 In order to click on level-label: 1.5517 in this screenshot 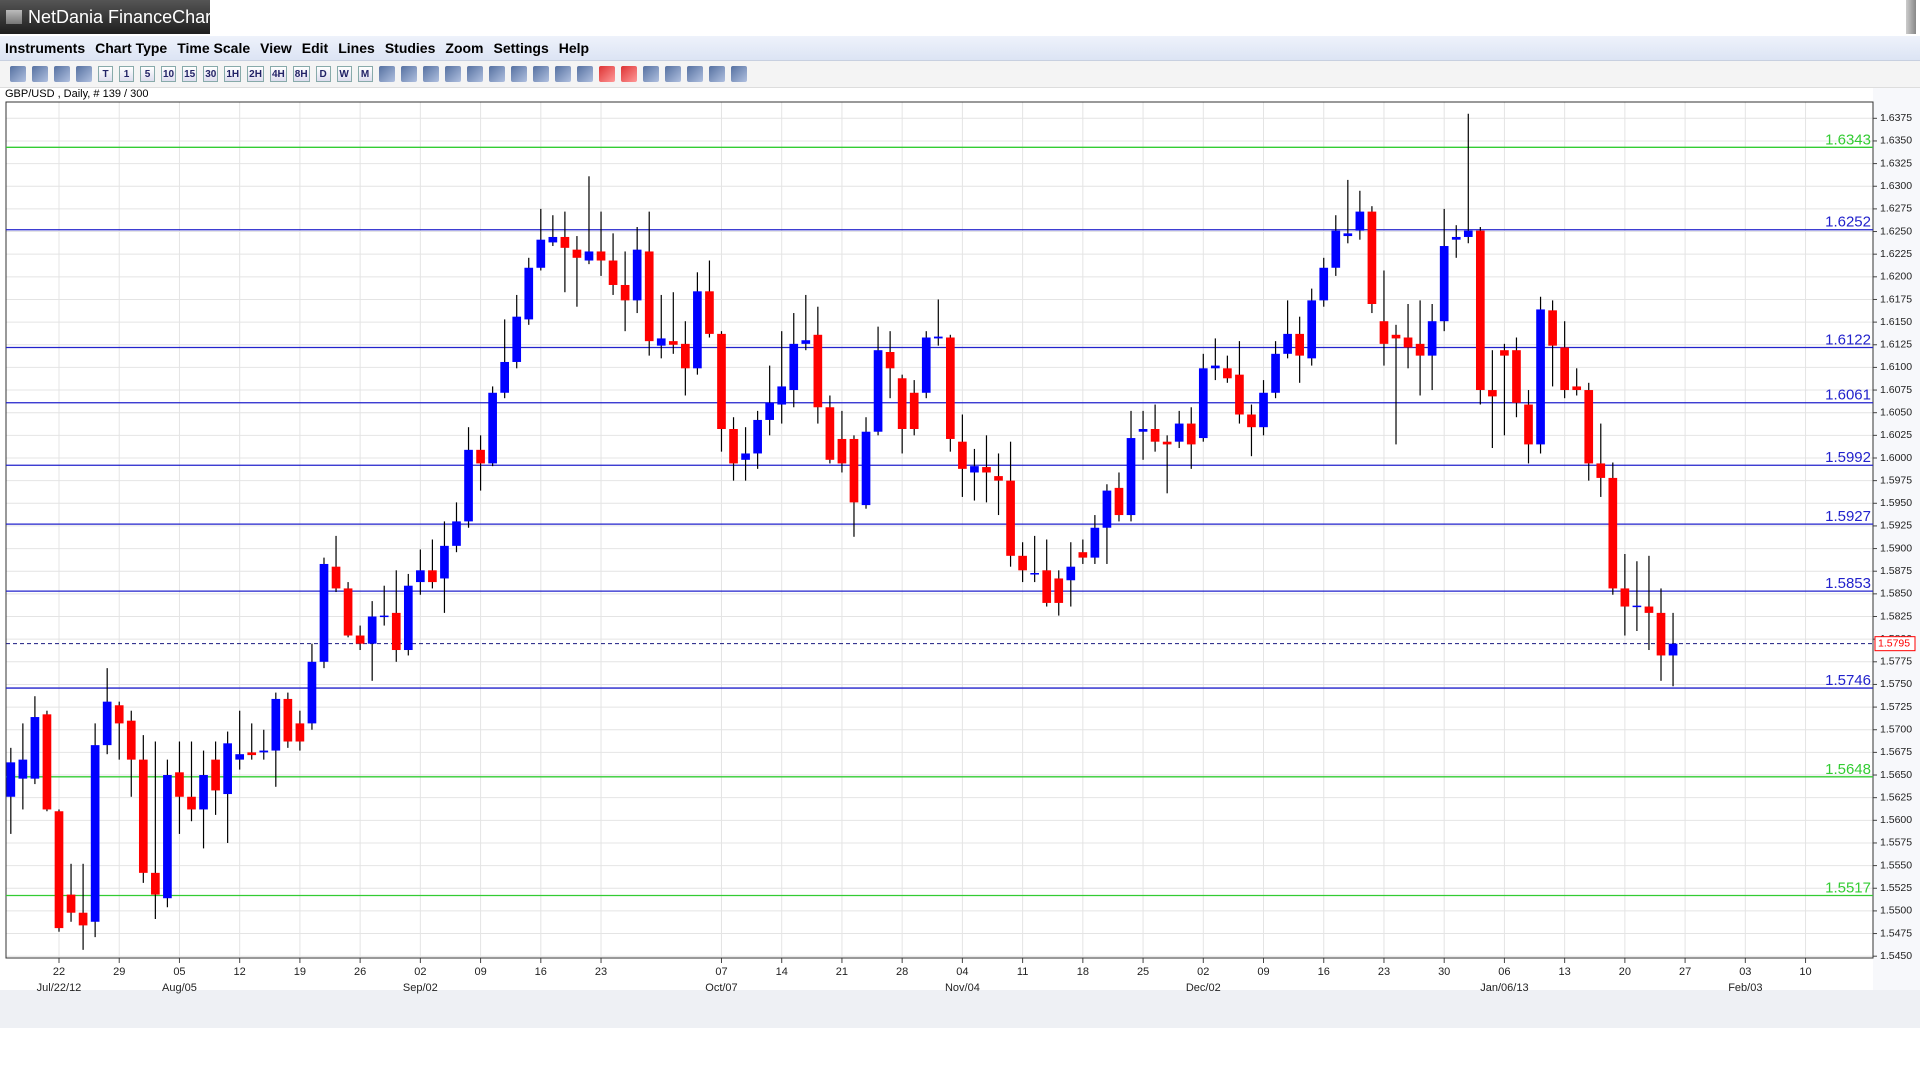, I will do `click(1848, 887)`.